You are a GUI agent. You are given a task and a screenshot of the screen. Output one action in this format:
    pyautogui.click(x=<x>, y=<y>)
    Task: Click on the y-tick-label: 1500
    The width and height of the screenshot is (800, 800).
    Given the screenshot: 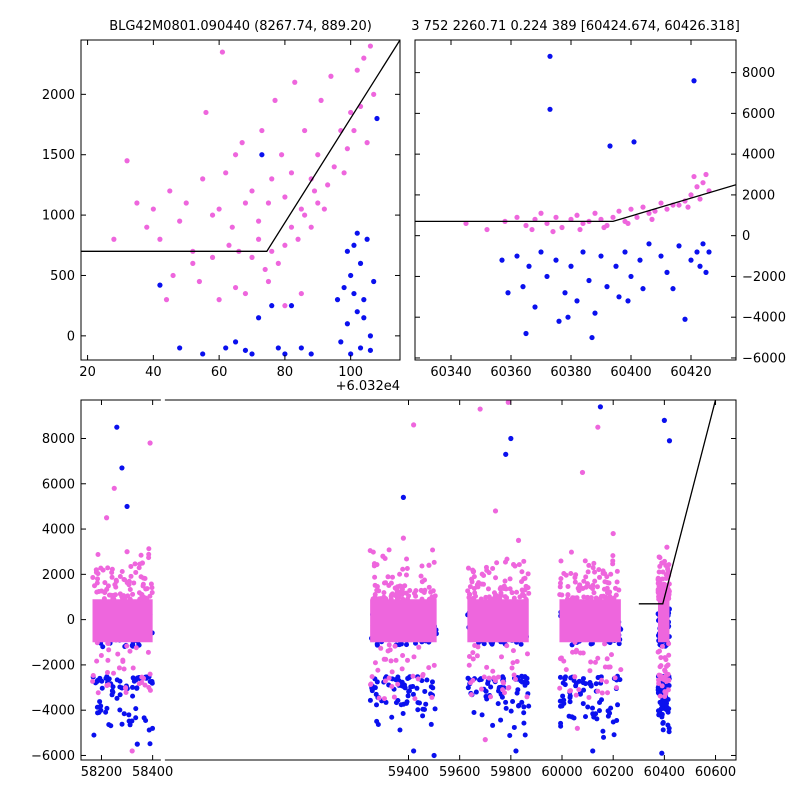 What is the action you would take?
    pyautogui.click(x=58, y=155)
    